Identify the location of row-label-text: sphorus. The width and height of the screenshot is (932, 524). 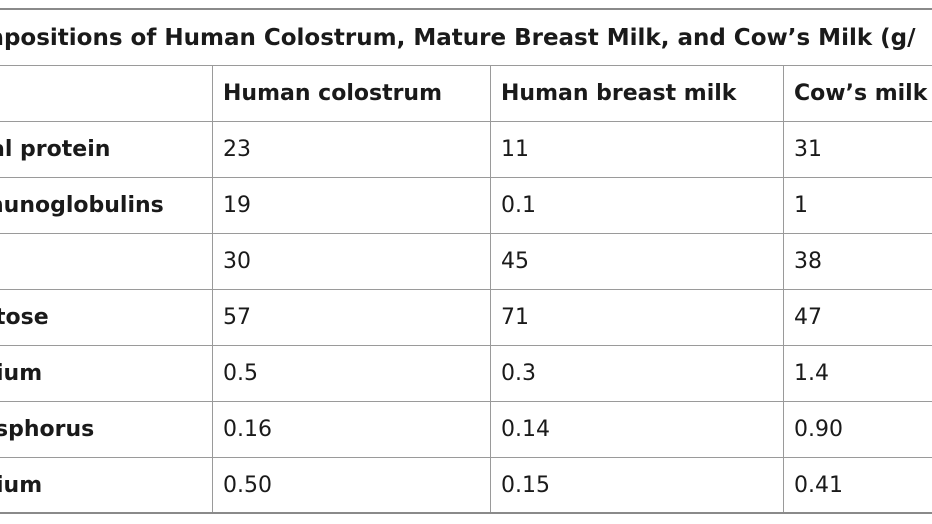
(47, 429).